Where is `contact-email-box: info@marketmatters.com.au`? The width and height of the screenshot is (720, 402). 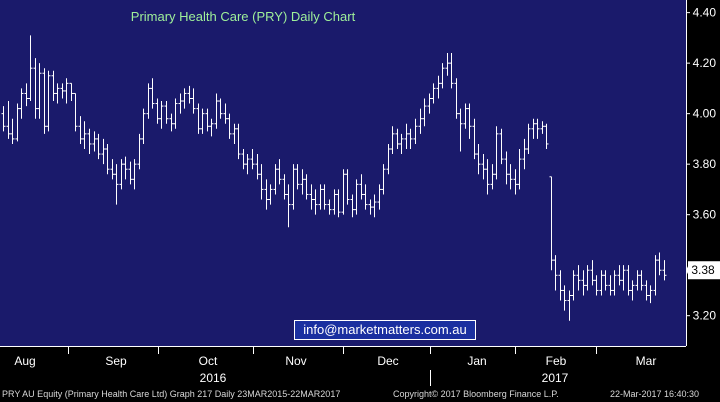 contact-email-box: info@marketmatters.com.au is located at coordinates (385, 330).